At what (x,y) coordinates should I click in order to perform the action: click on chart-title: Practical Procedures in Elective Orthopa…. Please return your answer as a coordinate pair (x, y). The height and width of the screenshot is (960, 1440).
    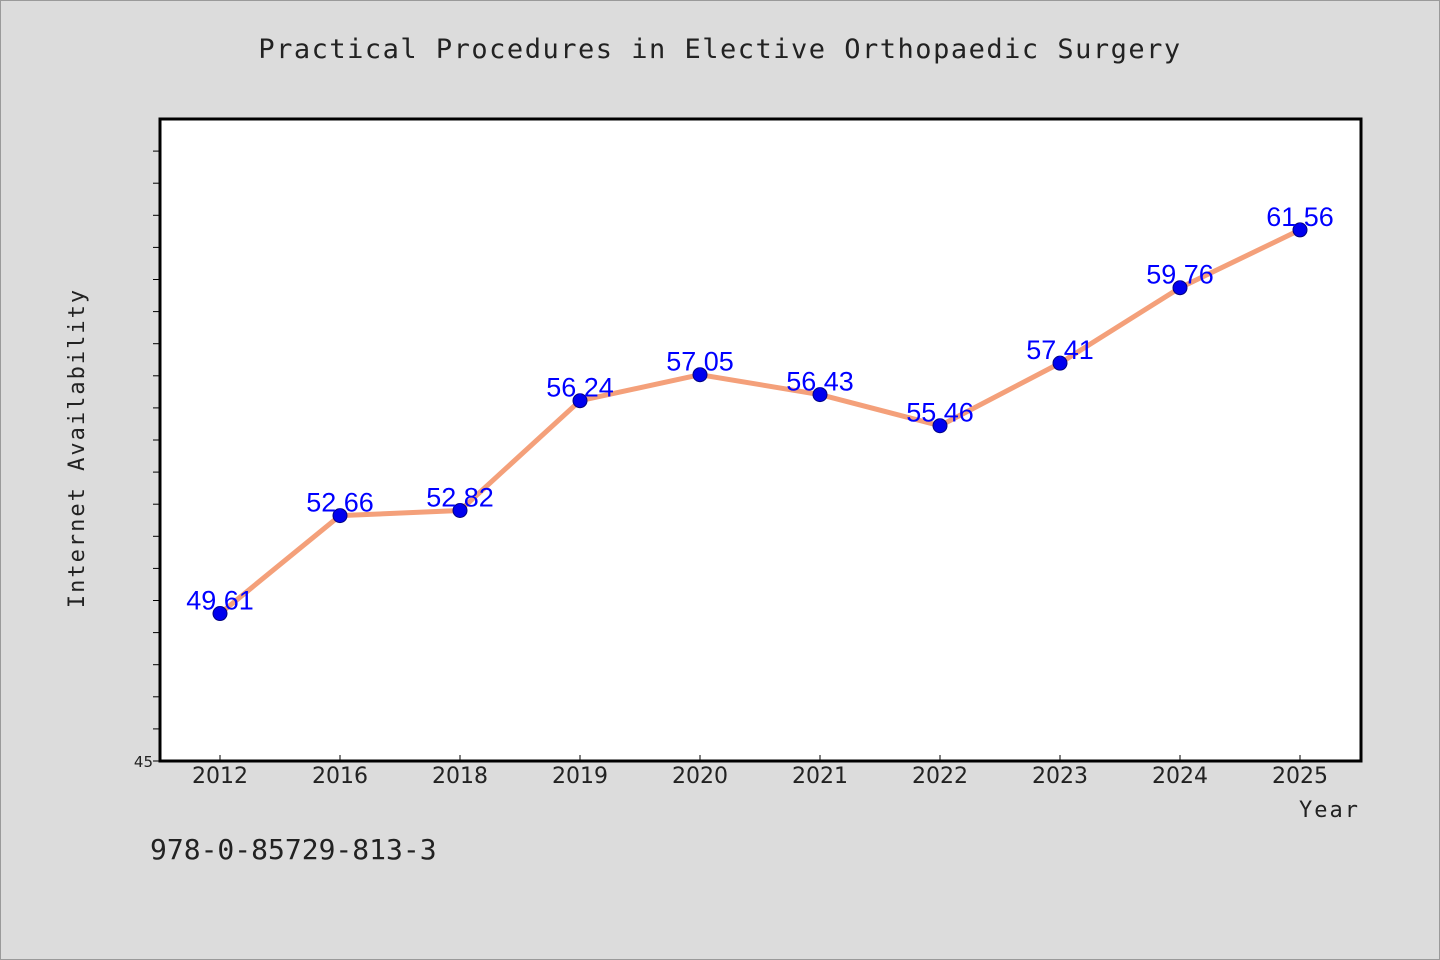
    Looking at the image, I should click on (720, 49).